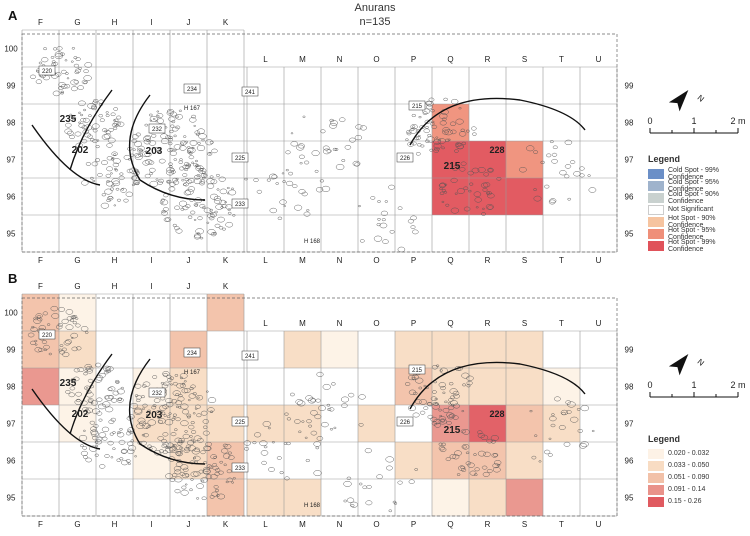 The image size is (750, 536). I want to click on row-label-right: 97, so click(629, 424).